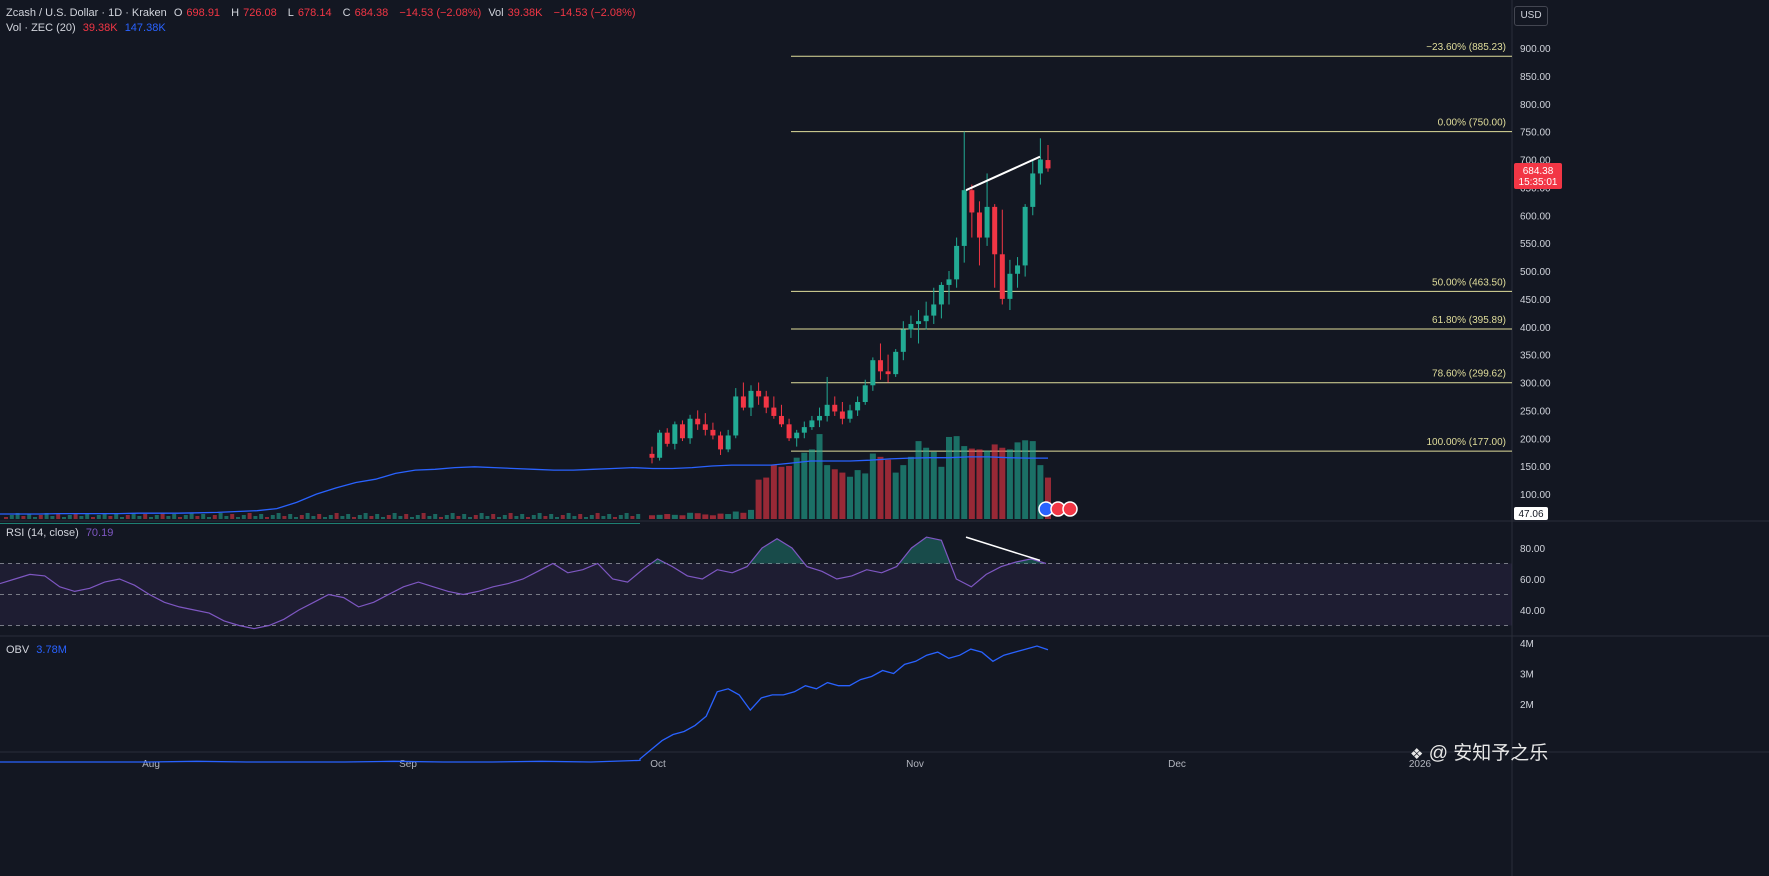 Image resolution: width=1769 pixels, height=876 pixels. What do you see at coordinates (440, 13) in the screenshot?
I see `change-value: −14.53 (−2.08%)` at bounding box center [440, 13].